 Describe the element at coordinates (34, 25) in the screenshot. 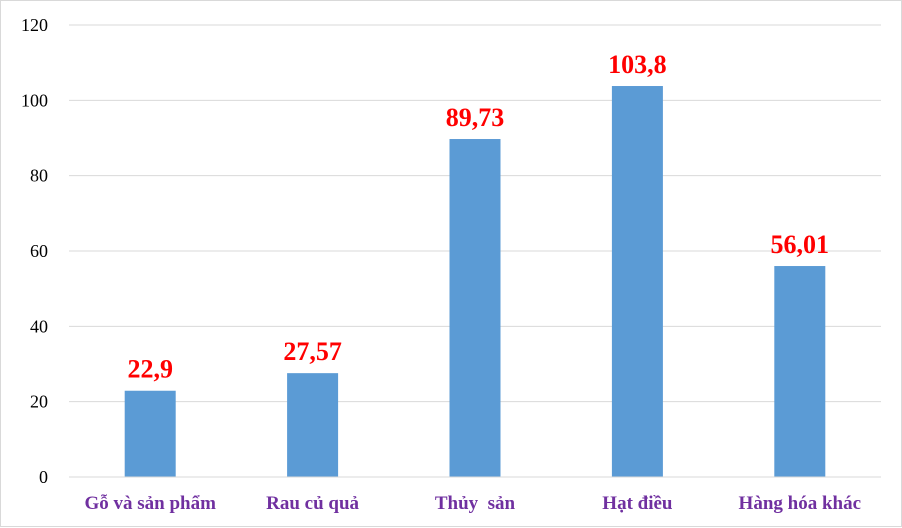

I see `y-tick-label: 120` at that location.